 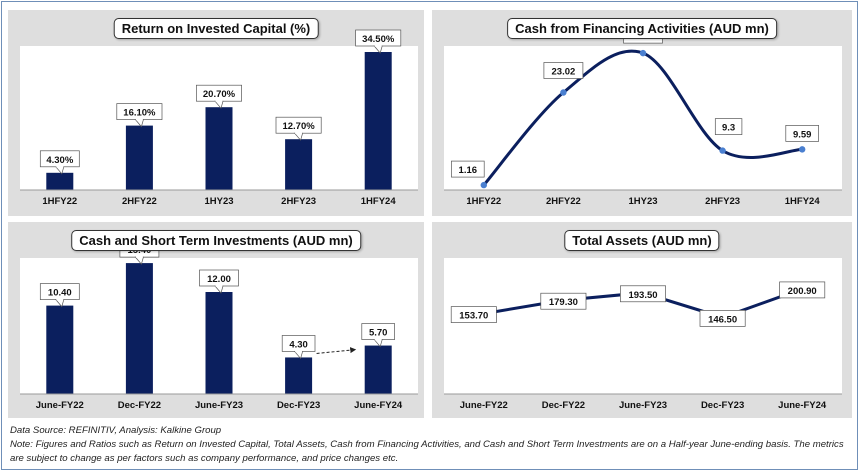 I want to click on data-label: 4.30, so click(x=298, y=344).